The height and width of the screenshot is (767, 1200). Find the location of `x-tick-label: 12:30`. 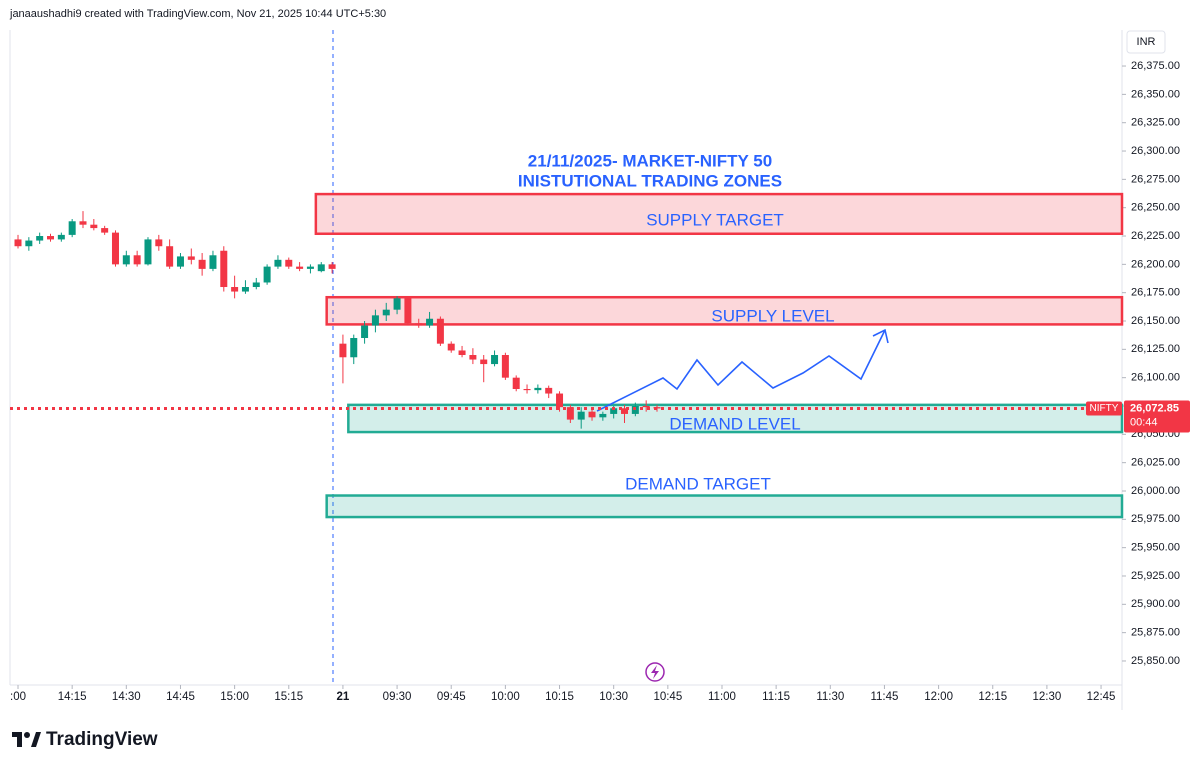

x-tick-label: 12:30 is located at coordinates (1047, 697).